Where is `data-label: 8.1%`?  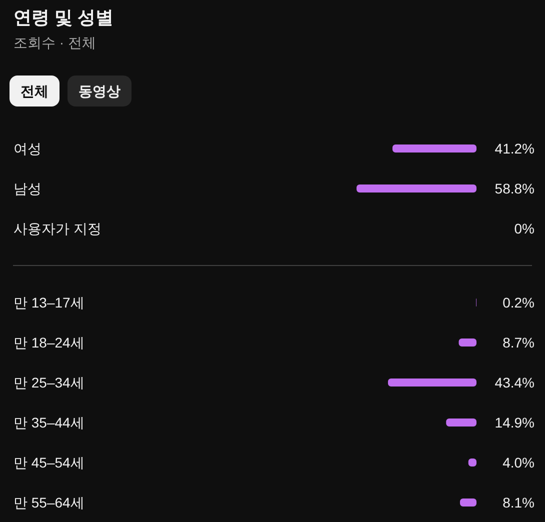
data-label: 8.1% is located at coordinates (518, 502).